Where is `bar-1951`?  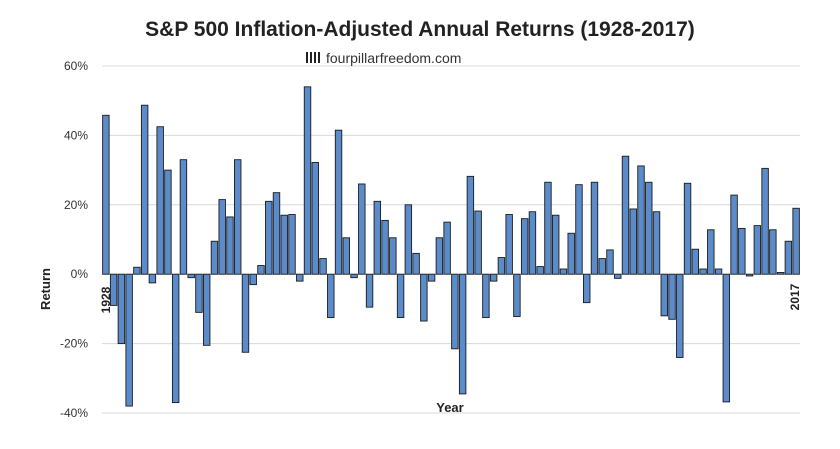 bar-1951 is located at coordinates (284, 244).